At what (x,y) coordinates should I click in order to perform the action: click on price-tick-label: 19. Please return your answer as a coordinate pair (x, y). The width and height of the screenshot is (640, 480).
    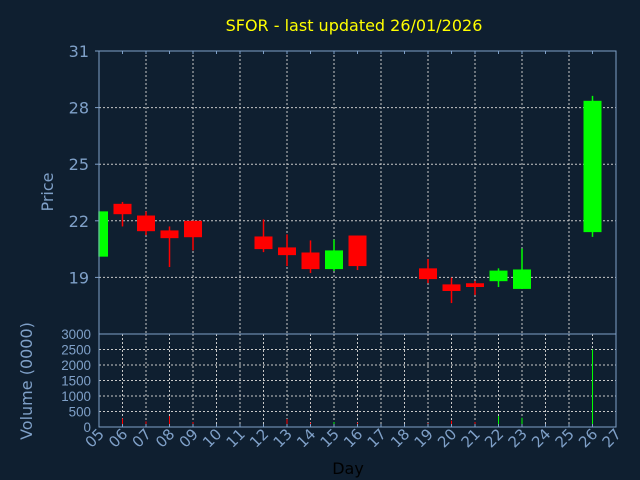
    Looking at the image, I should click on (79, 277).